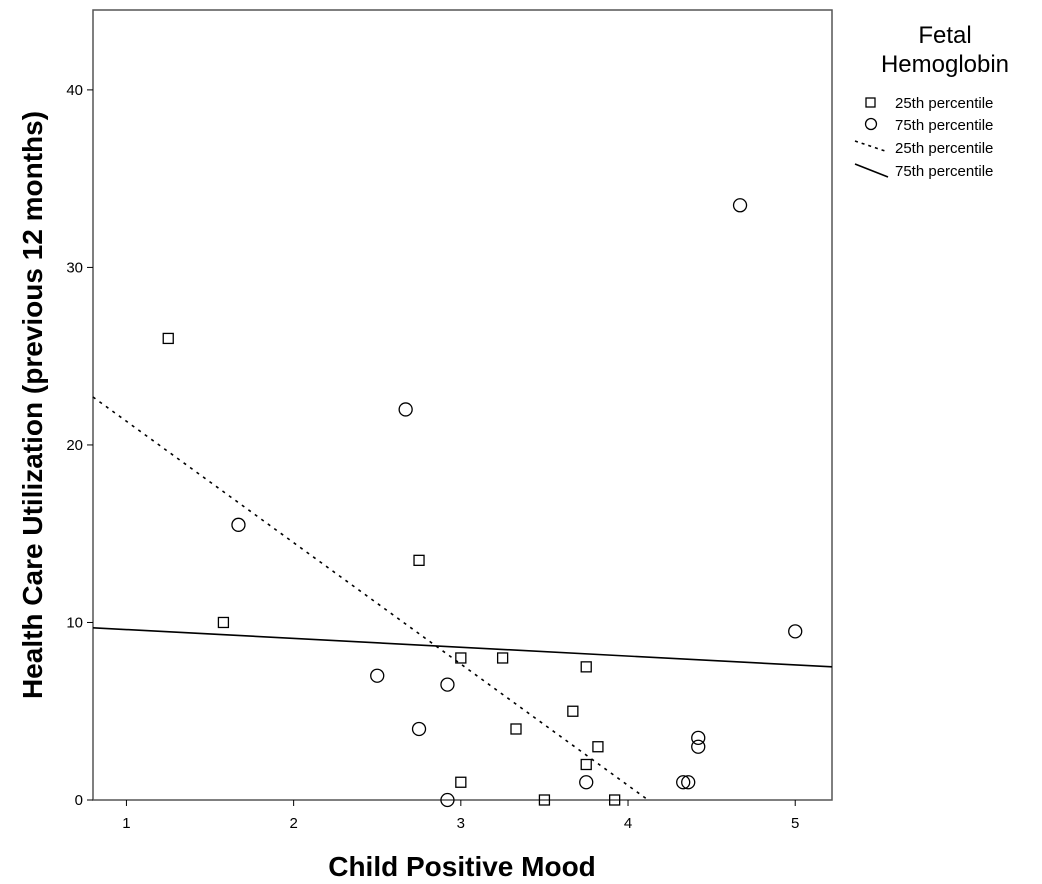 The height and width of the screenshot is (884, 1042). What do you see at coordinates (74, 90) in the screenshot?
I see `y-tick-label: 40` at bounding box center [74, 90].